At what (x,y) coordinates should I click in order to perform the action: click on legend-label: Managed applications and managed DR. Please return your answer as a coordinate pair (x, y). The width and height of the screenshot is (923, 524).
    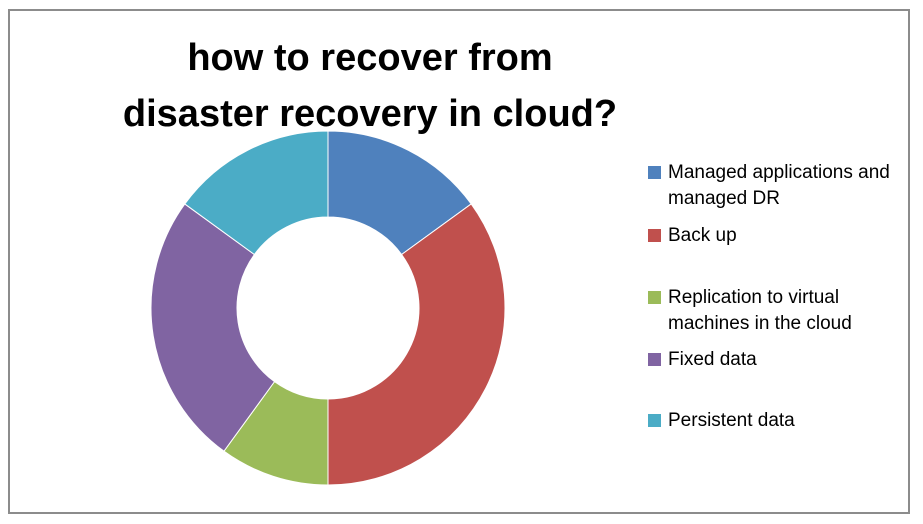
    Looking at the image, I should click on (779, 185).